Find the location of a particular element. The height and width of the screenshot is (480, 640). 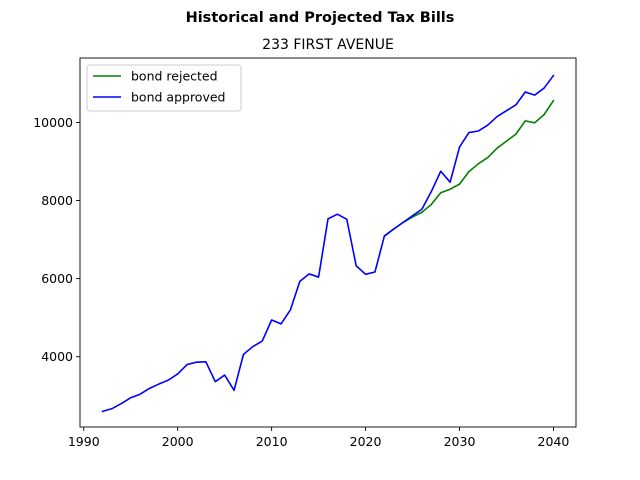

y-tick-label: 4000 is located at coordinates (57, 356).